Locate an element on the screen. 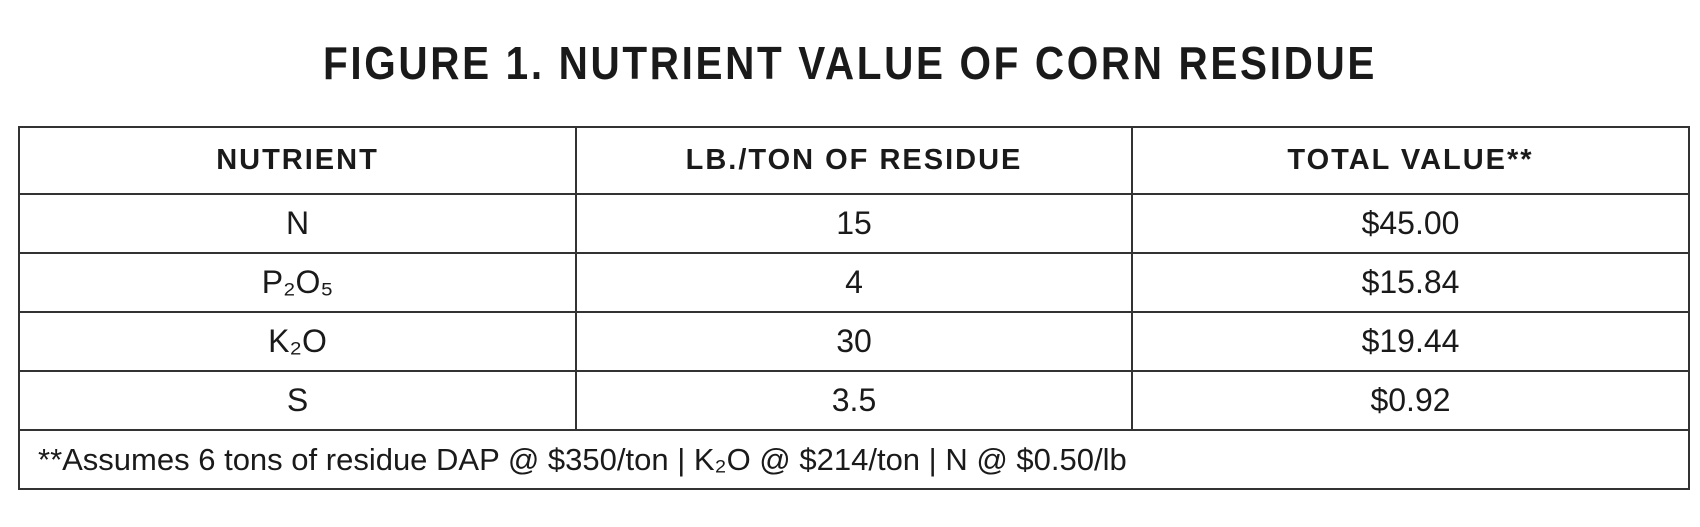  table-cell: P₂O₅ is located at coordinates (297, 282).